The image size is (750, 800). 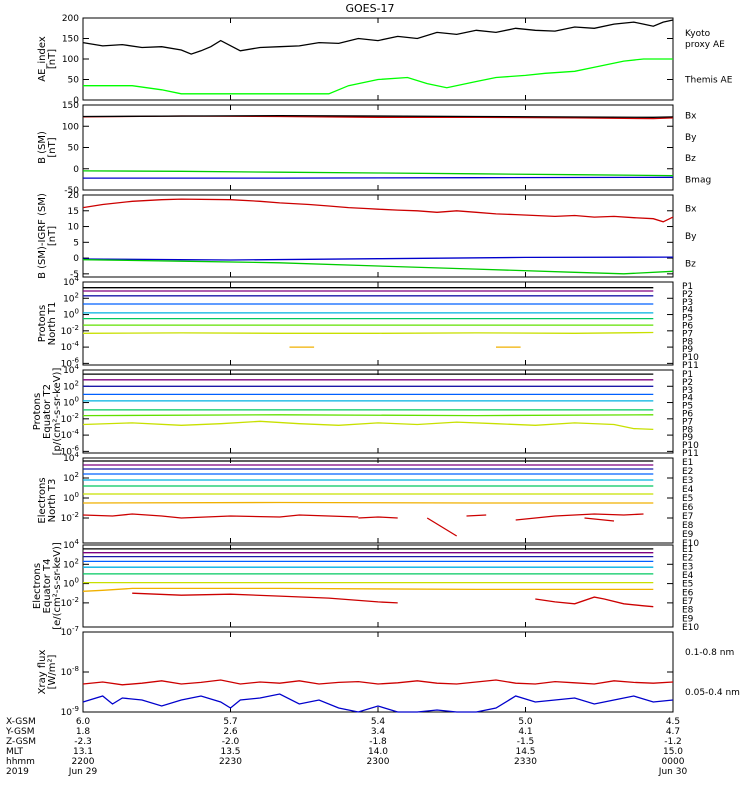 What do you see at coordinates (230, 722) in the screenshot?
I see `x-axis-value: 5.7` at bounding box center [230, 722].